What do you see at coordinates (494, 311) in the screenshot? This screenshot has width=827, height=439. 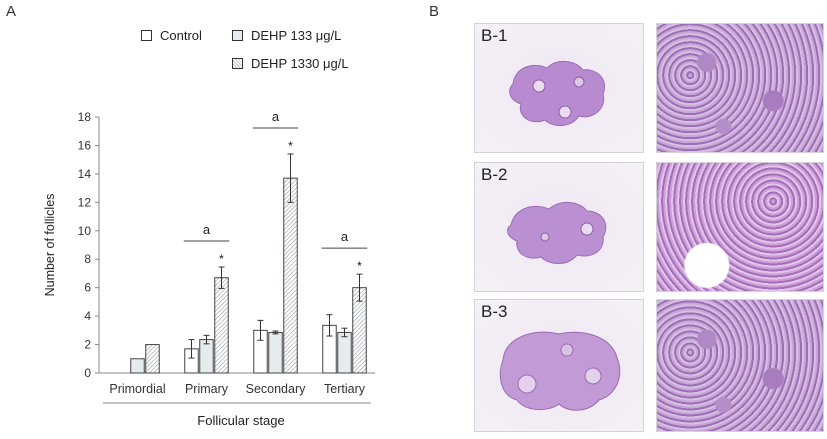 I see `row-label-b3: B-3` at bounding box center [494, 311].